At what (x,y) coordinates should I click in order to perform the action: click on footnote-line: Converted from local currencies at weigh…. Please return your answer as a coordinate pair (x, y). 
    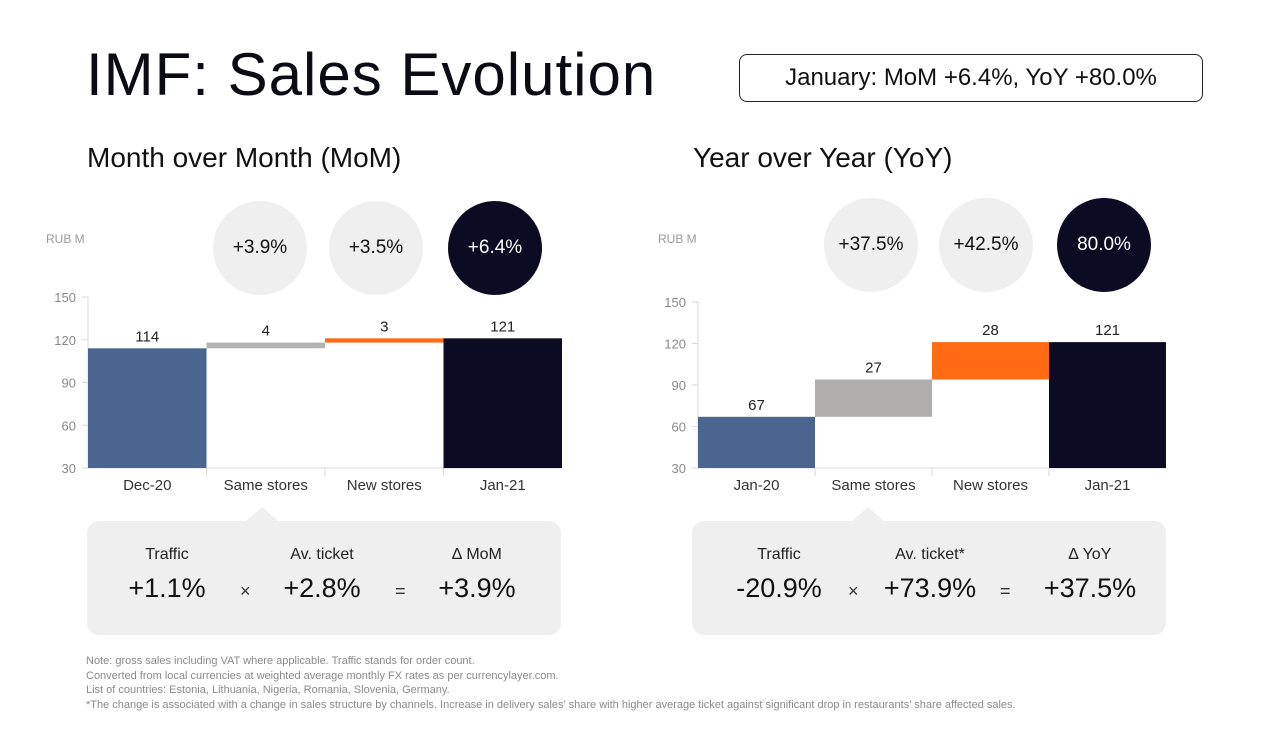
    Looking at the image, I should click on (322, 675).